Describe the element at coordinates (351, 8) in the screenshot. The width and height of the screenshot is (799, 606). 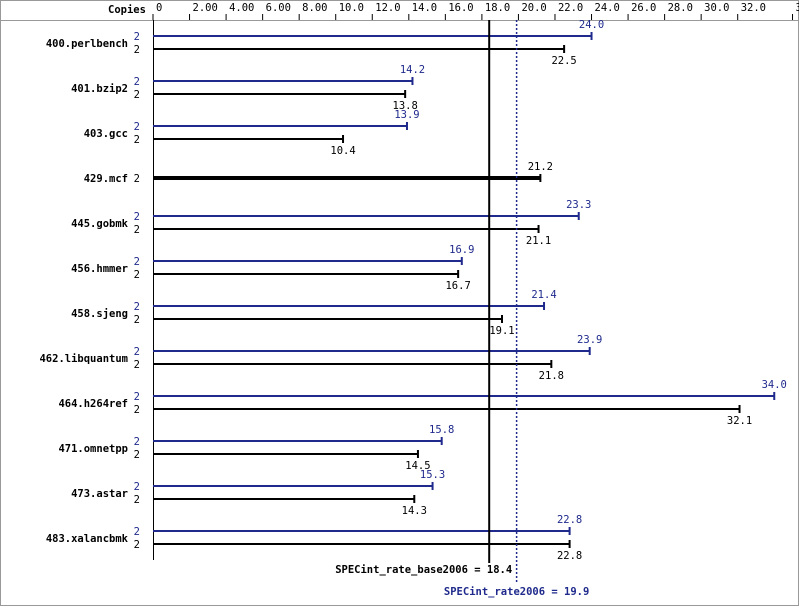
I see `x-tick-label: 10.0` at that location.